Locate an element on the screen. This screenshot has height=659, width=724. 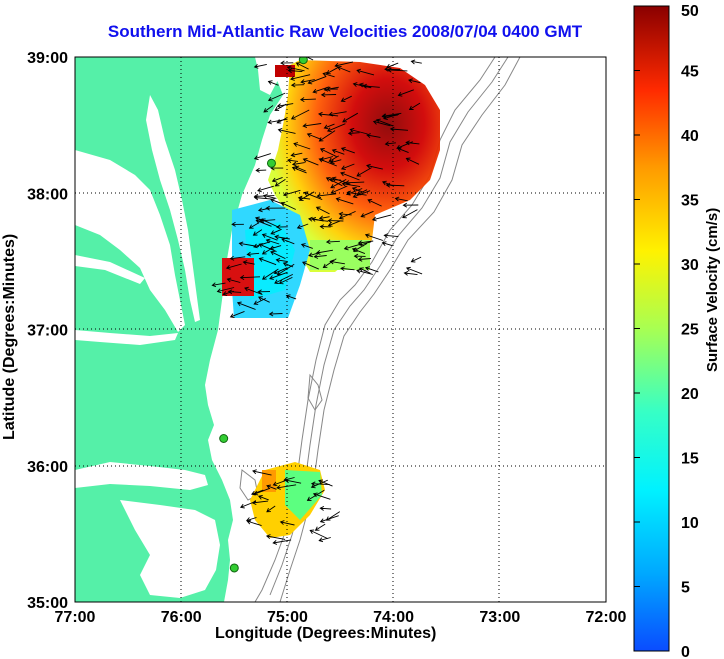
river-potomac is located at coordinates (112, 215).